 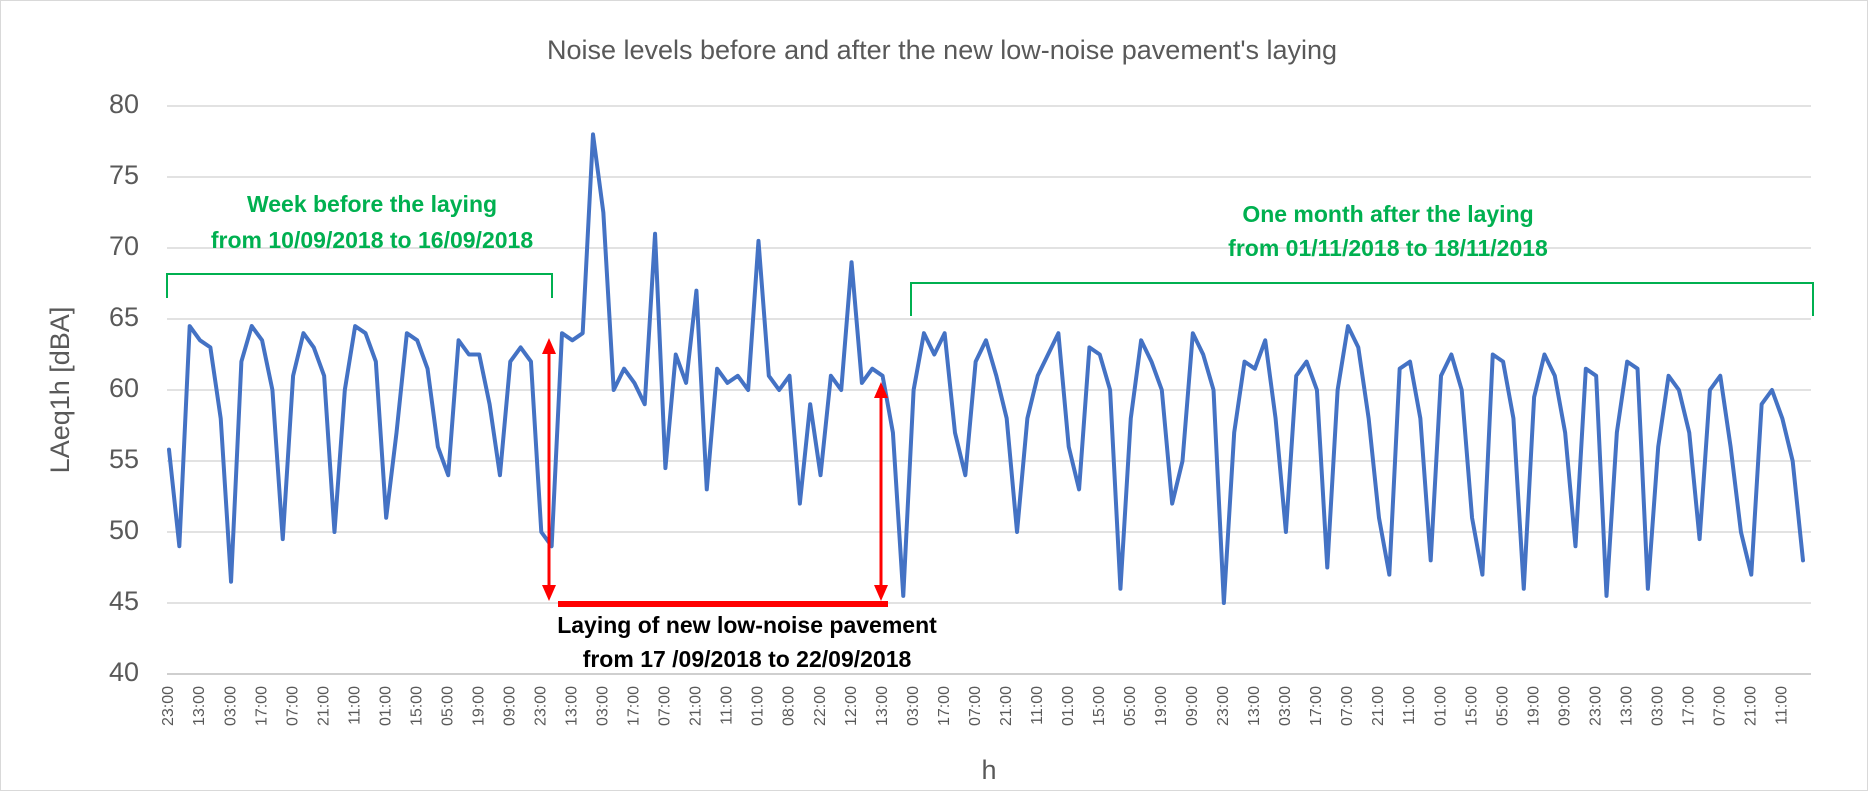 I want to click on x-tick-label: 12:00, so click(x=851, y=706).